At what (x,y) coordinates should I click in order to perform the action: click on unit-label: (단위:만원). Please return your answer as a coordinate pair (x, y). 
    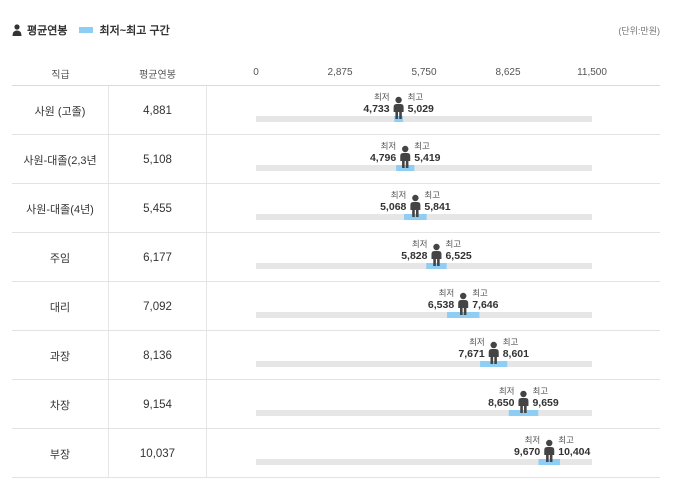
    Looking at the image, I should click on (639, 31).